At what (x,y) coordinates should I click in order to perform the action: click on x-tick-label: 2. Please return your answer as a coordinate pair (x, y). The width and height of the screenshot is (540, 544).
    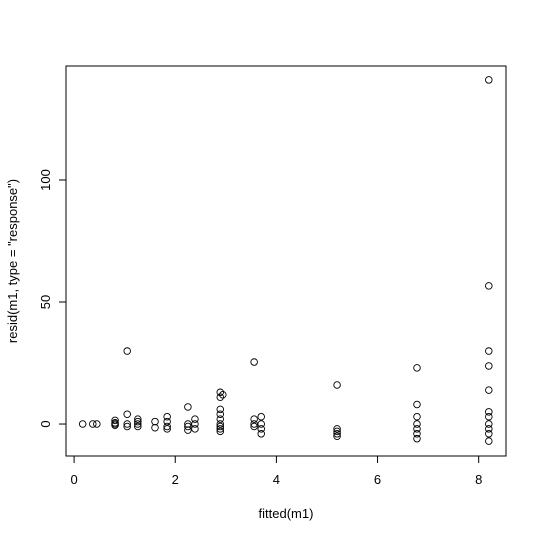
    Looking at the image, I should click on (175, 479).